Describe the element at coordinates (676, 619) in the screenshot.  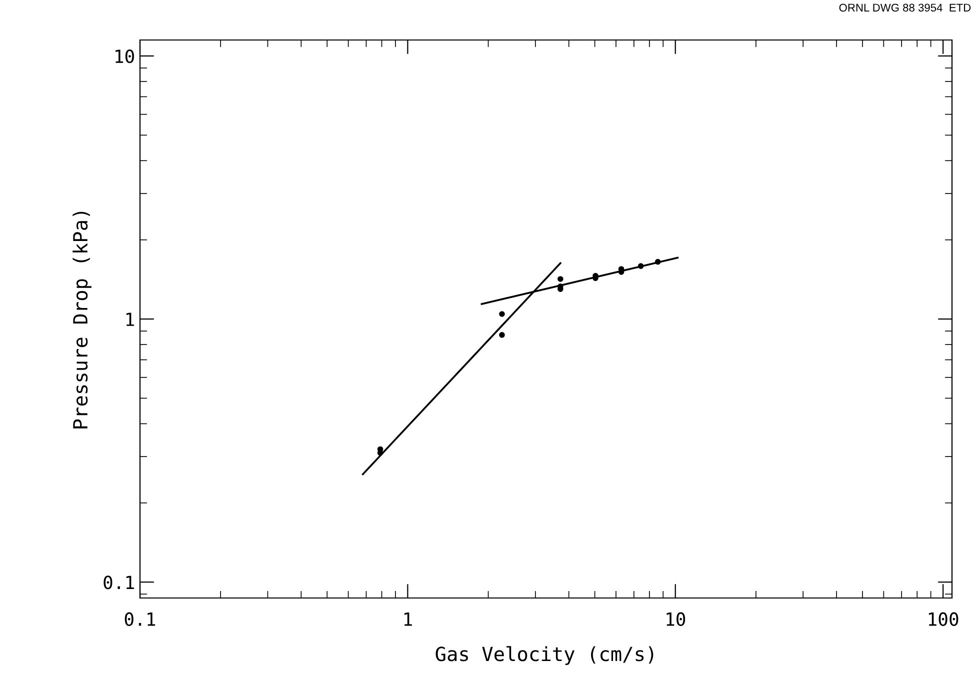
I see `x-tick-label: 10` at that location.